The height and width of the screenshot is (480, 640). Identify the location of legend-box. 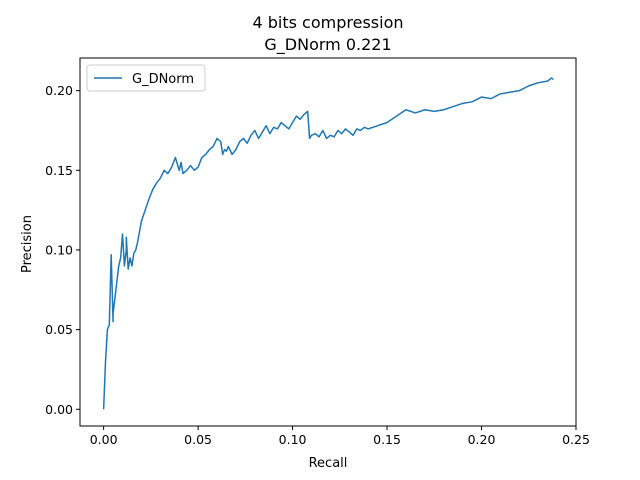
(146, 78).